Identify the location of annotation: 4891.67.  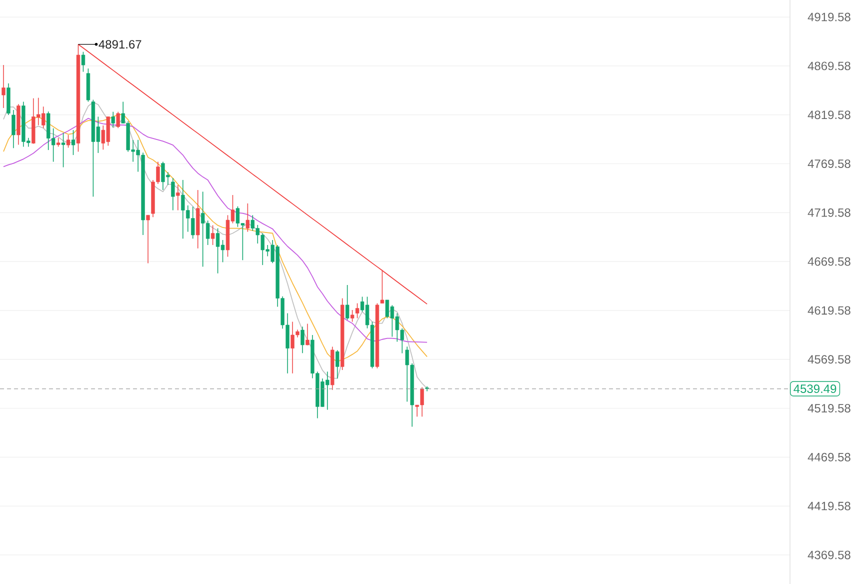
(120, 44).